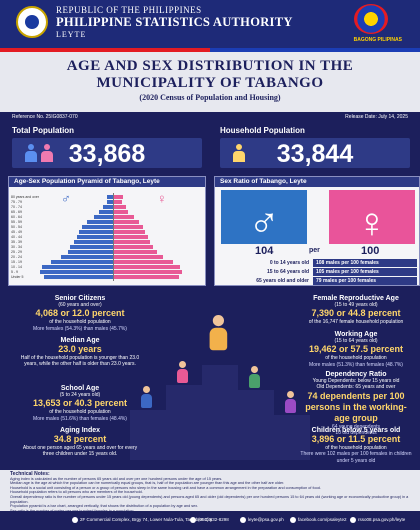 The width and height of the screenshot is (420, 530). Describe the element at coordinates (162, 198) in the screenshot. I see `female-symbol-icon: ♀` at that location.